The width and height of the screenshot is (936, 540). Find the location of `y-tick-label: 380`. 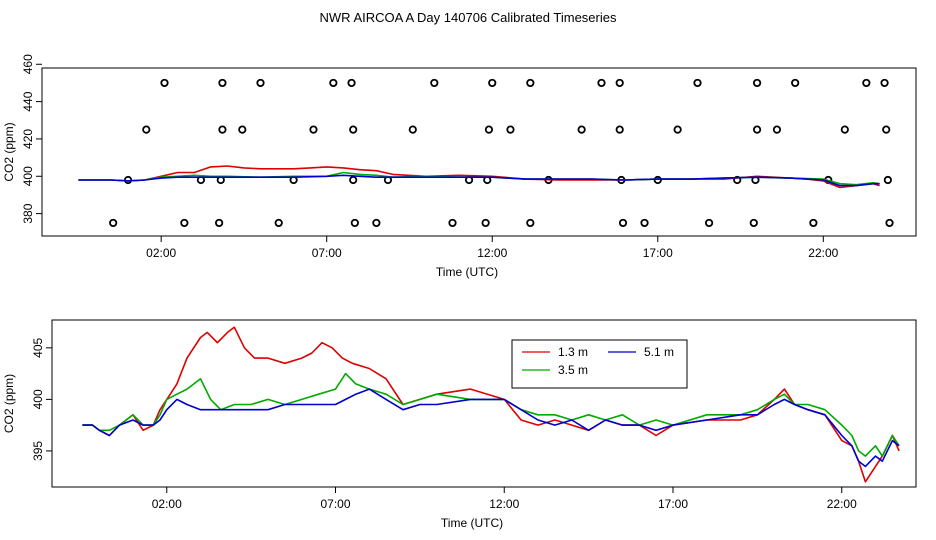

y-tick-label: 380 is located at coordinates (28, 213).